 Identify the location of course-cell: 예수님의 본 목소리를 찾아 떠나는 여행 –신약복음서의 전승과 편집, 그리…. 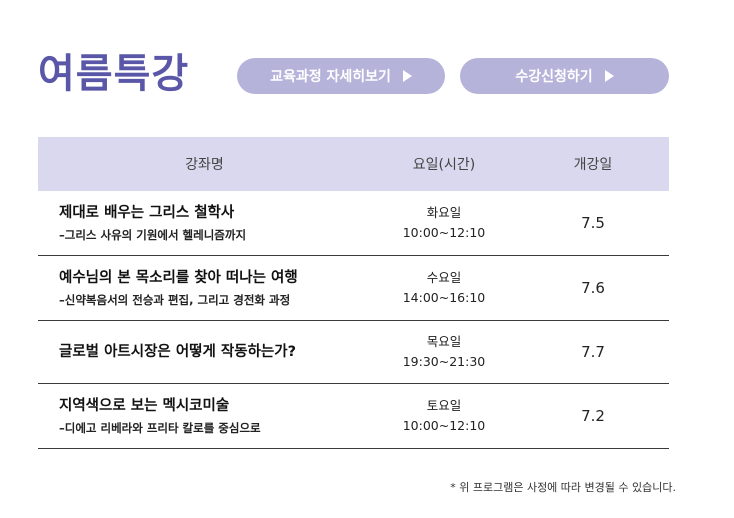
(204, 288).